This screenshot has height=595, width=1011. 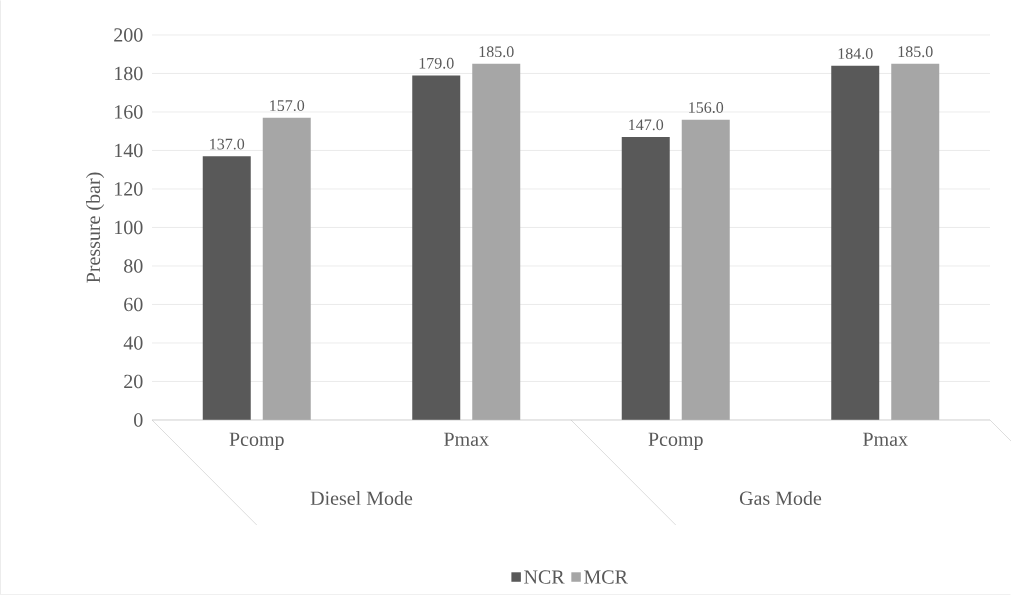 I want to click on y-tick-label: 120, so click(x=129, y=189).